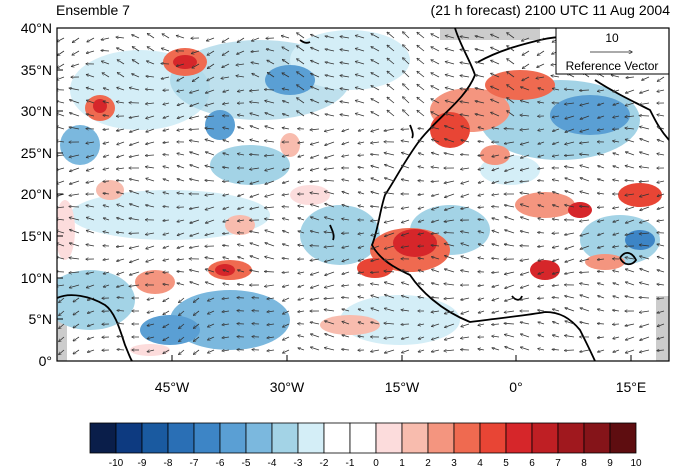 The width and height of the screenshot is (673, 471). I want to click on x-axis, so click(401, 358).